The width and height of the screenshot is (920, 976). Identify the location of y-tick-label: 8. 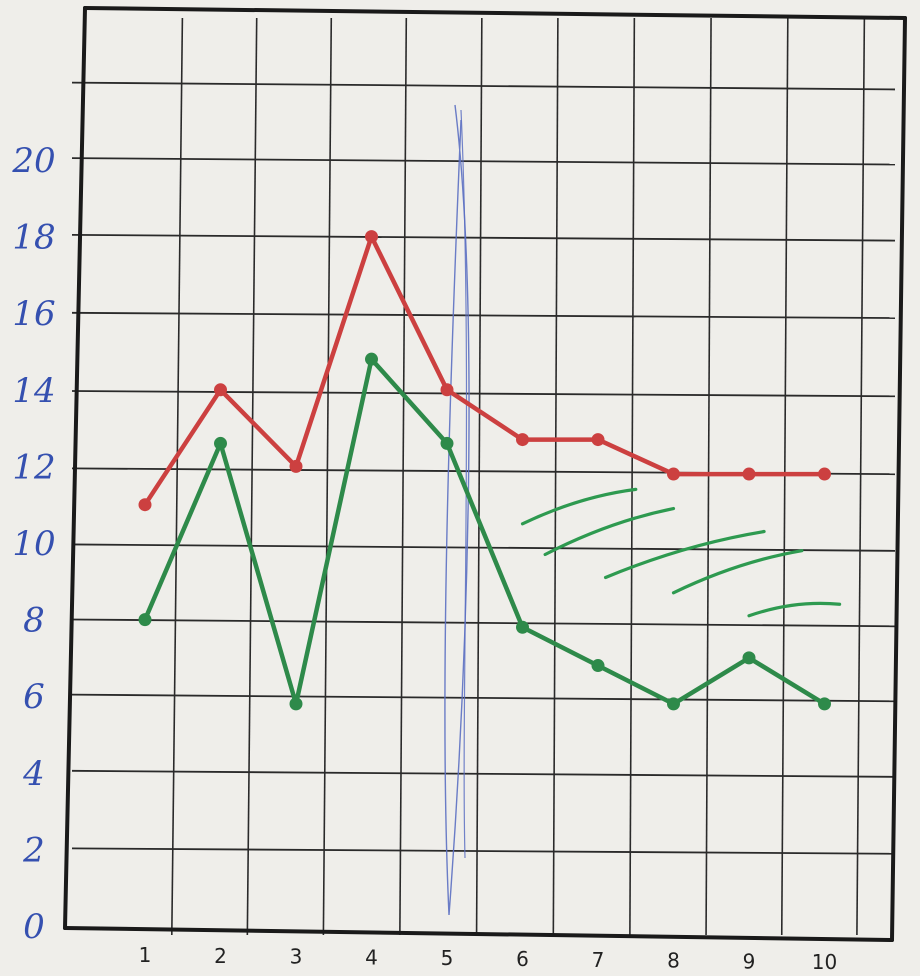
(34, 621).